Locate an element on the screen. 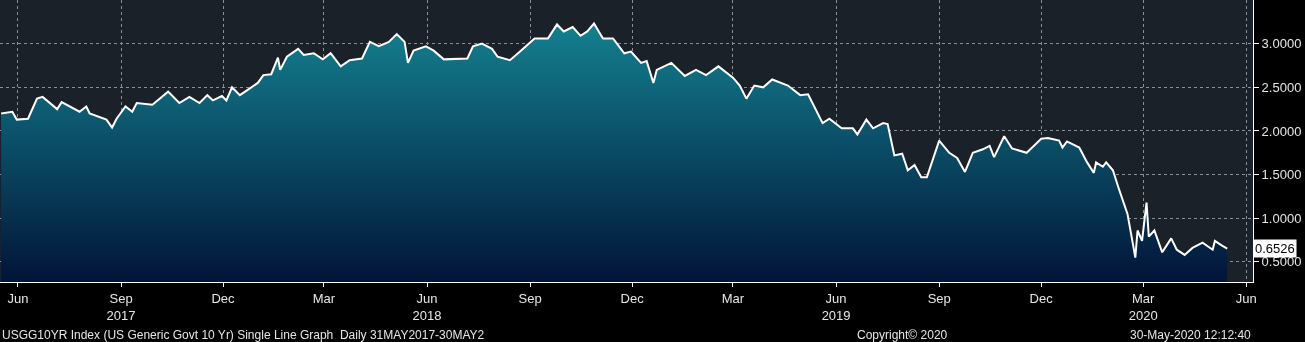 The width and height of the screenshot is (1305, 342). y-tick-label: 1.5000 is located at coordinates (1281, 175).